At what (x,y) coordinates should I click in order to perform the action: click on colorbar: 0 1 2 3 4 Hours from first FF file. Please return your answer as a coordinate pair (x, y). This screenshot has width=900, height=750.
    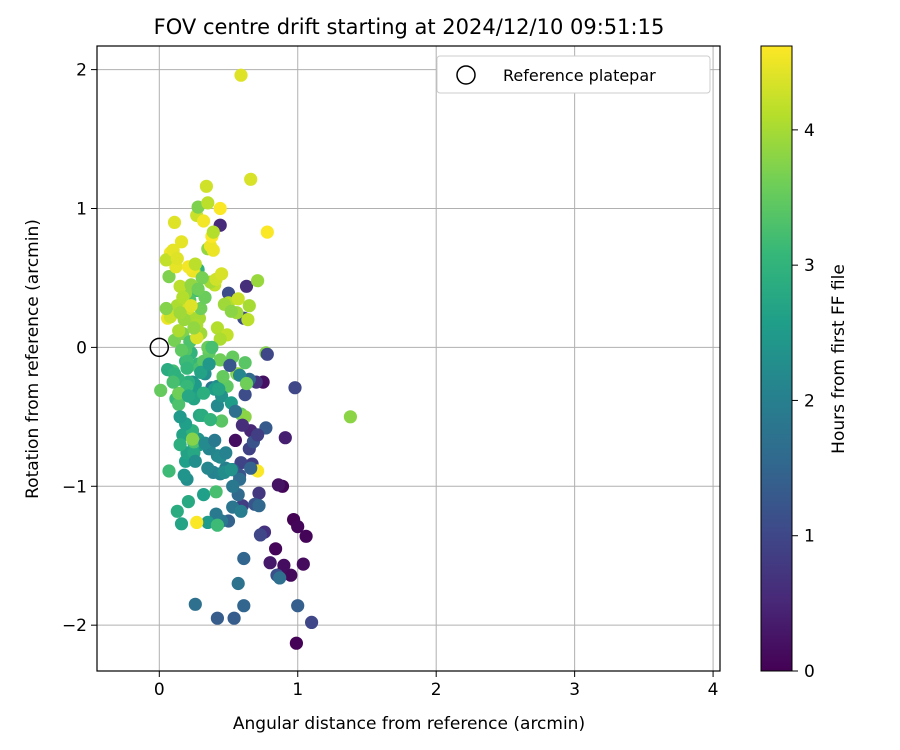
    Looking at the image, I should click on (804, 363).